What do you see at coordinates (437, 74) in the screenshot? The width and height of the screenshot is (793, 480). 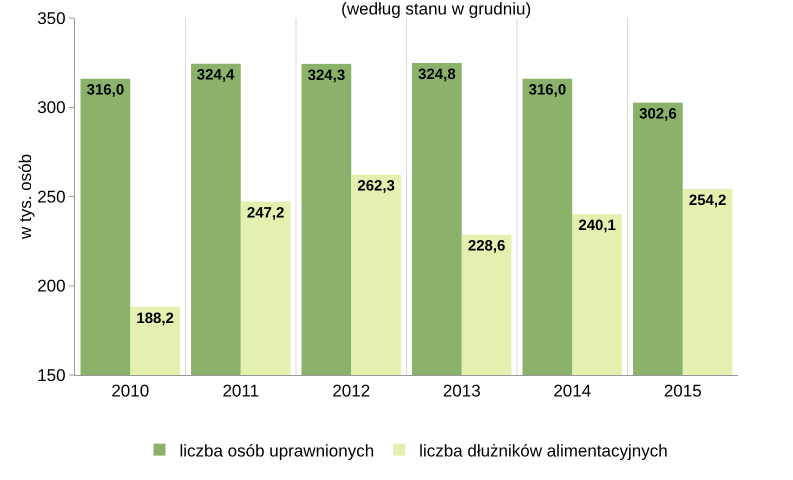 I see `data-label: 324,8` at bounding box center [437, 74].